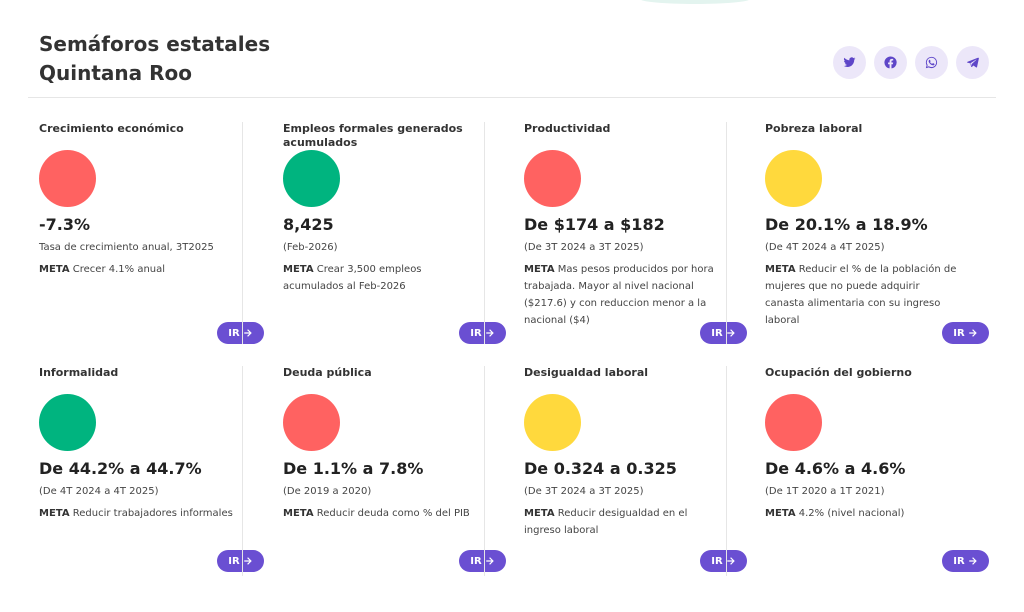 Image resolution: width=1024 pixels, height=612 pixels. What do you see at coordinates (846, 224) in the screenshot?
I see `card-value: De 20.1% a 18.9%` at bounding box center [846, 224].